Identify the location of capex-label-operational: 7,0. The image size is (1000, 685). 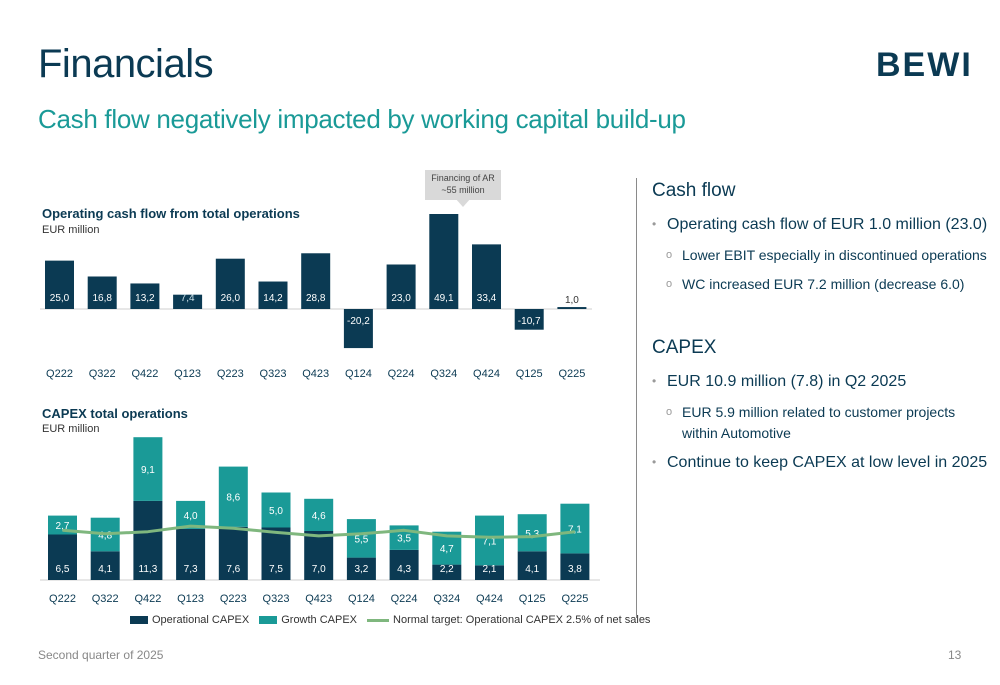
(319, 569).